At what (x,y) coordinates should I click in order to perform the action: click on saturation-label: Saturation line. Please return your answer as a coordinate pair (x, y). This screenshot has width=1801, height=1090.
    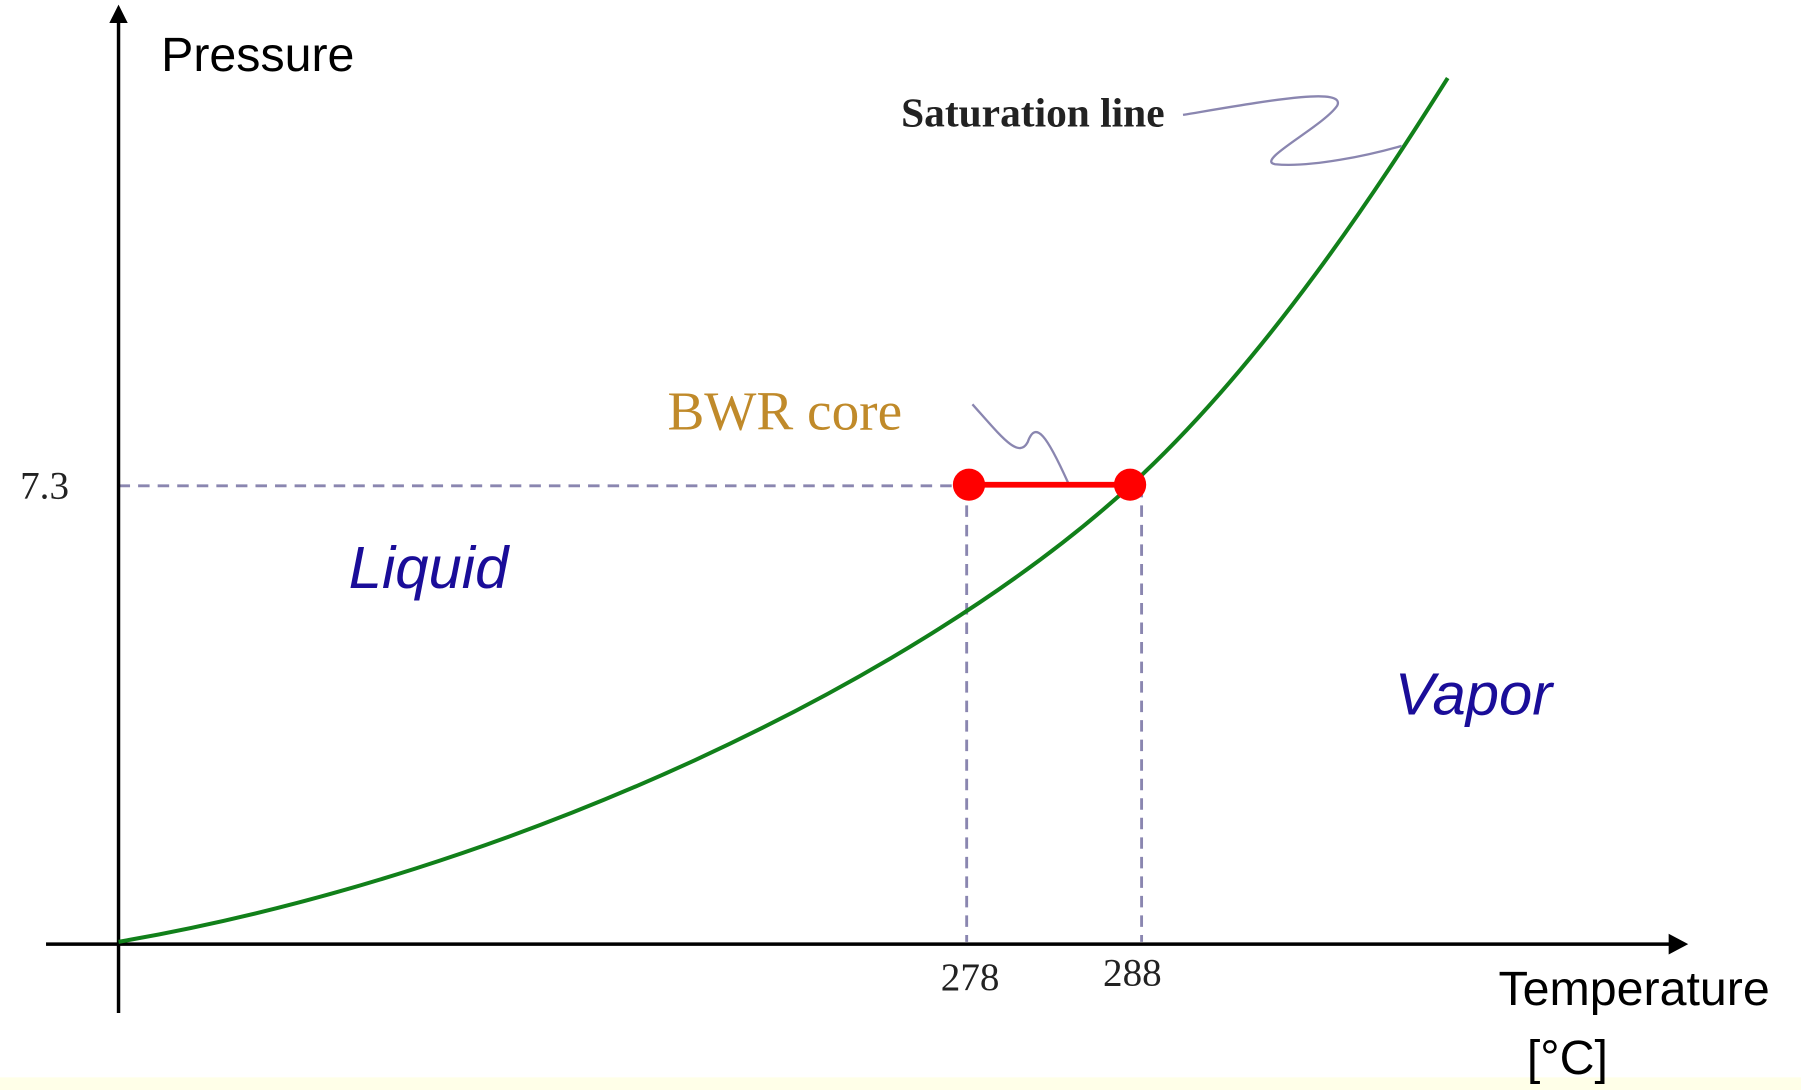
    Looking at the image, I should click on (1032, 112).